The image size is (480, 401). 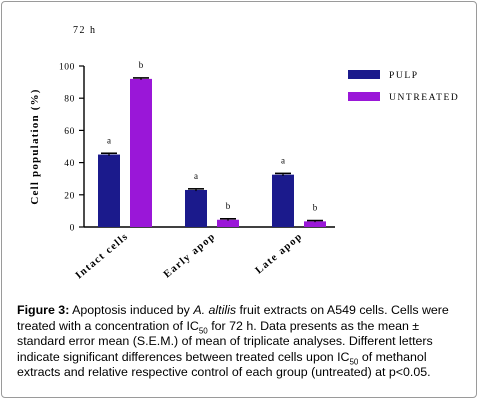 What do you see at coordinates (203, 331) in the screenshot?
I see `caption-sub-1: 50` at bounding box center [203, 331].